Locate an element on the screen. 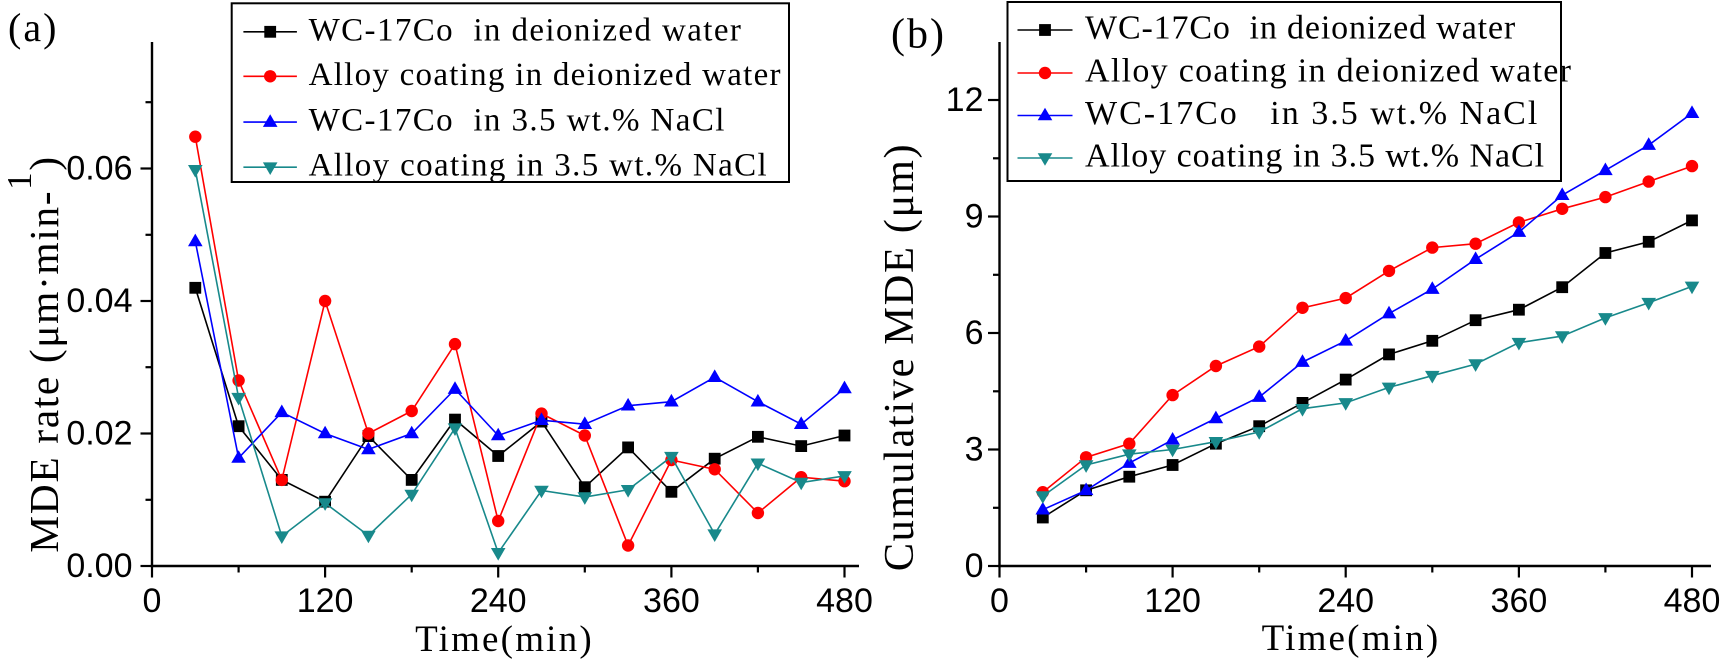  svg-text: Cumulative MDE (μm) is located at coordinates (899, 357).